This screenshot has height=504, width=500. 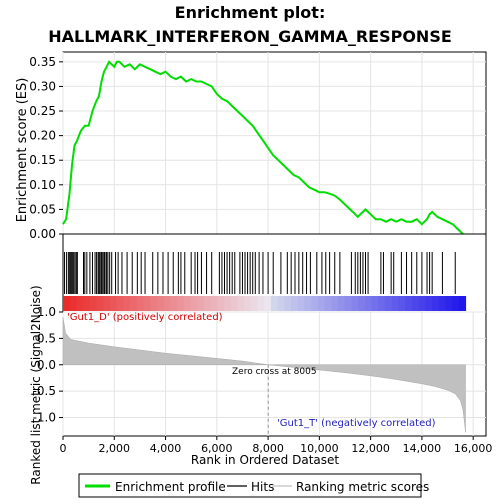 What do you see at coordinates (42, 209) in the screenshot?
I see `es-ytick-label: 0.05` at bounding box center [42, 209].